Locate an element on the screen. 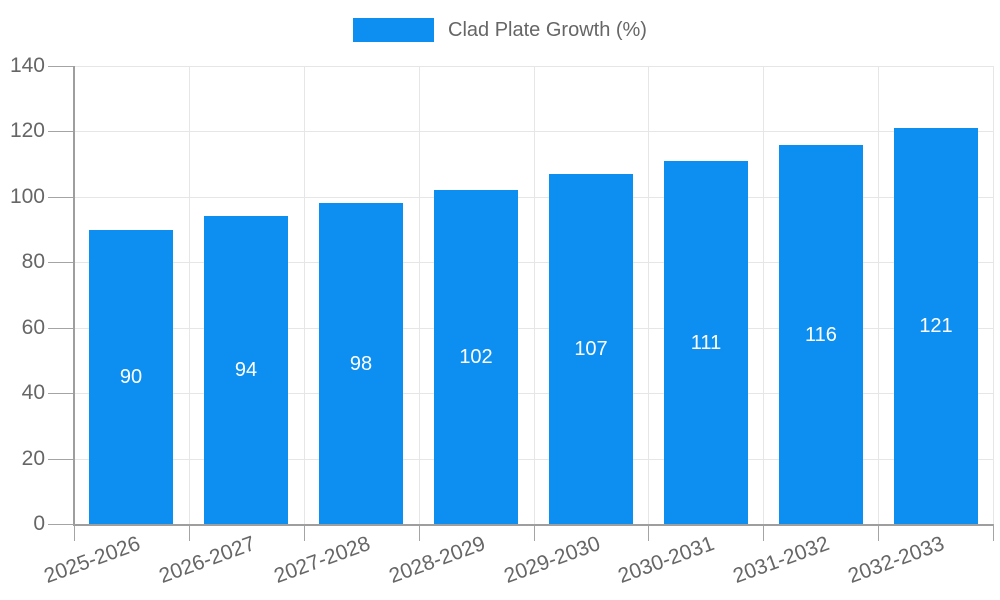 The width and height of the screenshot is (1000, 600). x-axis-tick-label: 2027-2028 is located at coordinates (322, 560).